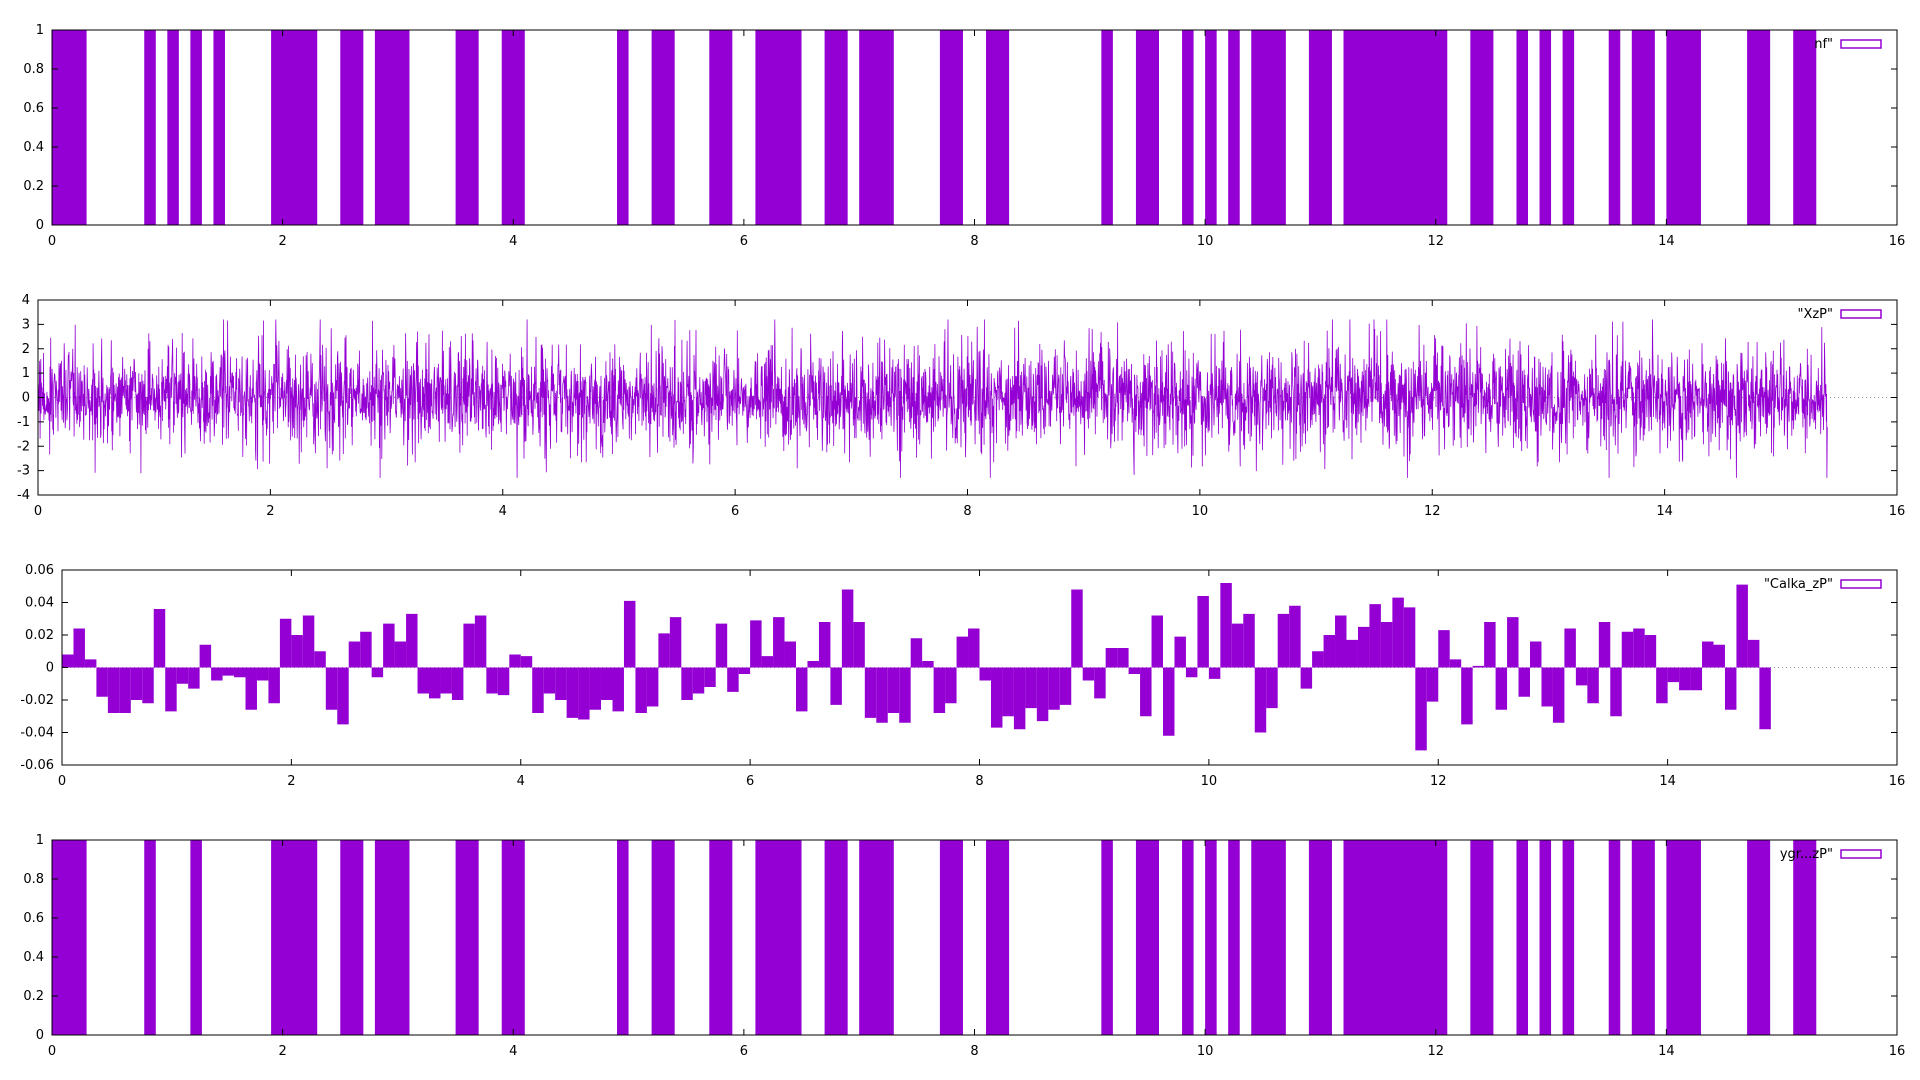 This screenshot has width=1920, height=1080. What do you see at coordinates (974, 241) in the screenshot?
I see `x-tick-label: 8` at bounding box center [974, 241].